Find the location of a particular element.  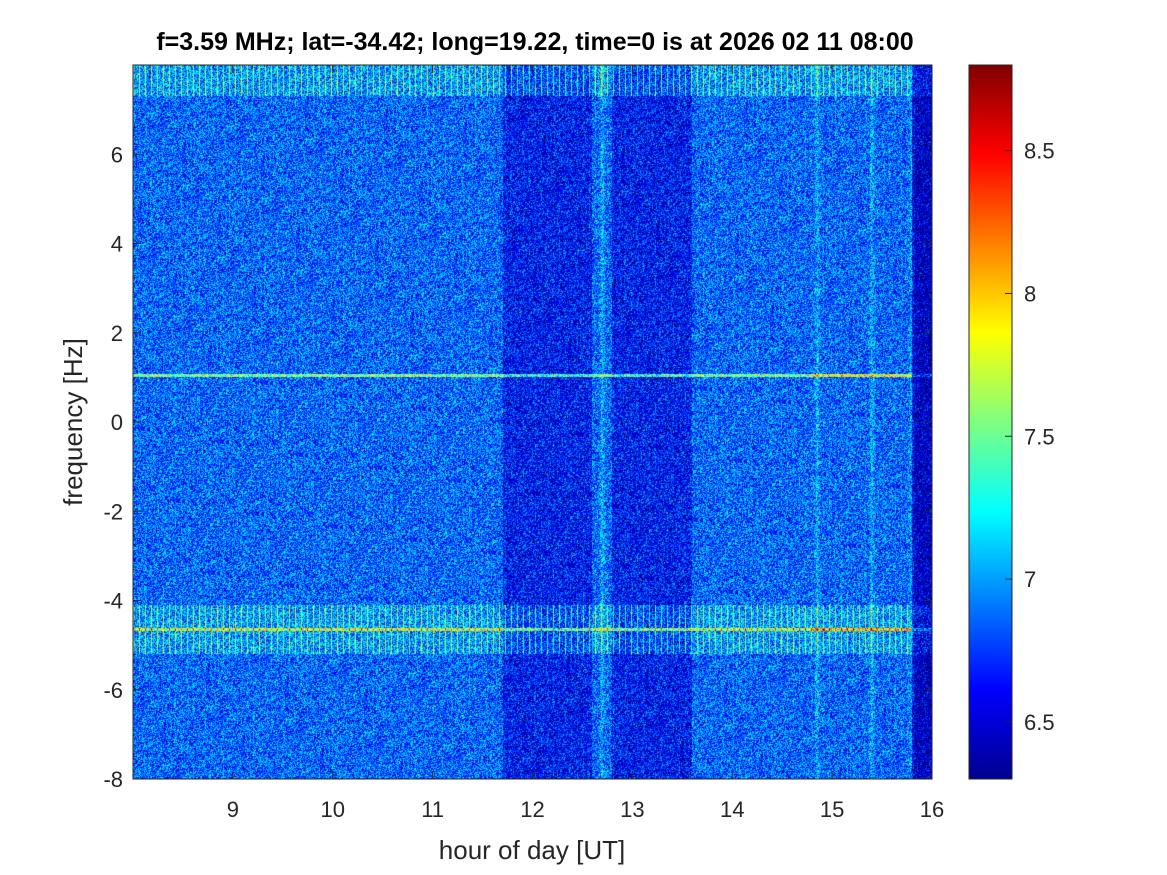

y-tick-label: -4 is located at coordinates (113, 601).